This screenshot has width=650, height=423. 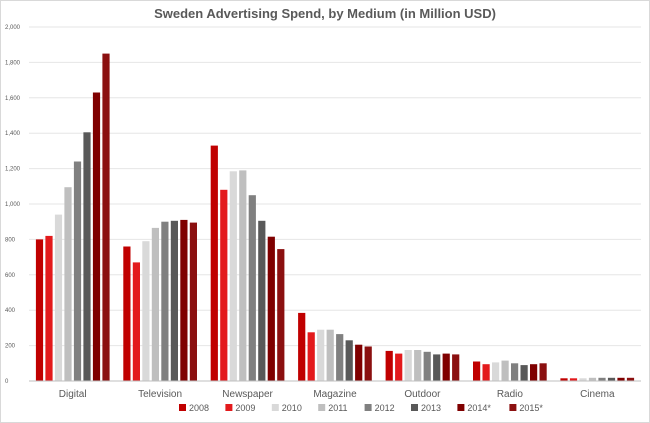 I want to click on bar-cinema-2014e, so click(x=621, y=379).